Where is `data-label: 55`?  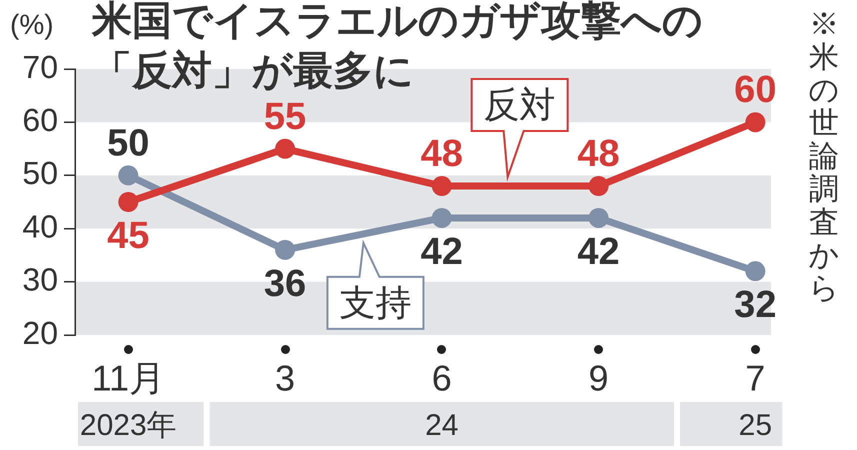
data-label: 55 is located at coordinates (285, 117).